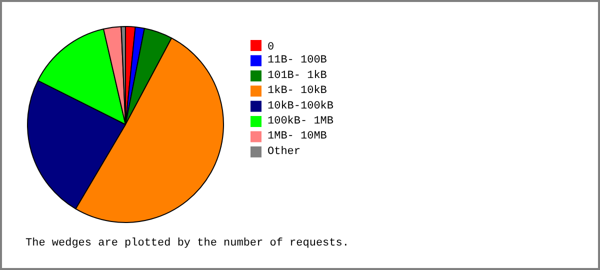  I want to click on legend-label: 10kB-100kB, so click(301, 106).